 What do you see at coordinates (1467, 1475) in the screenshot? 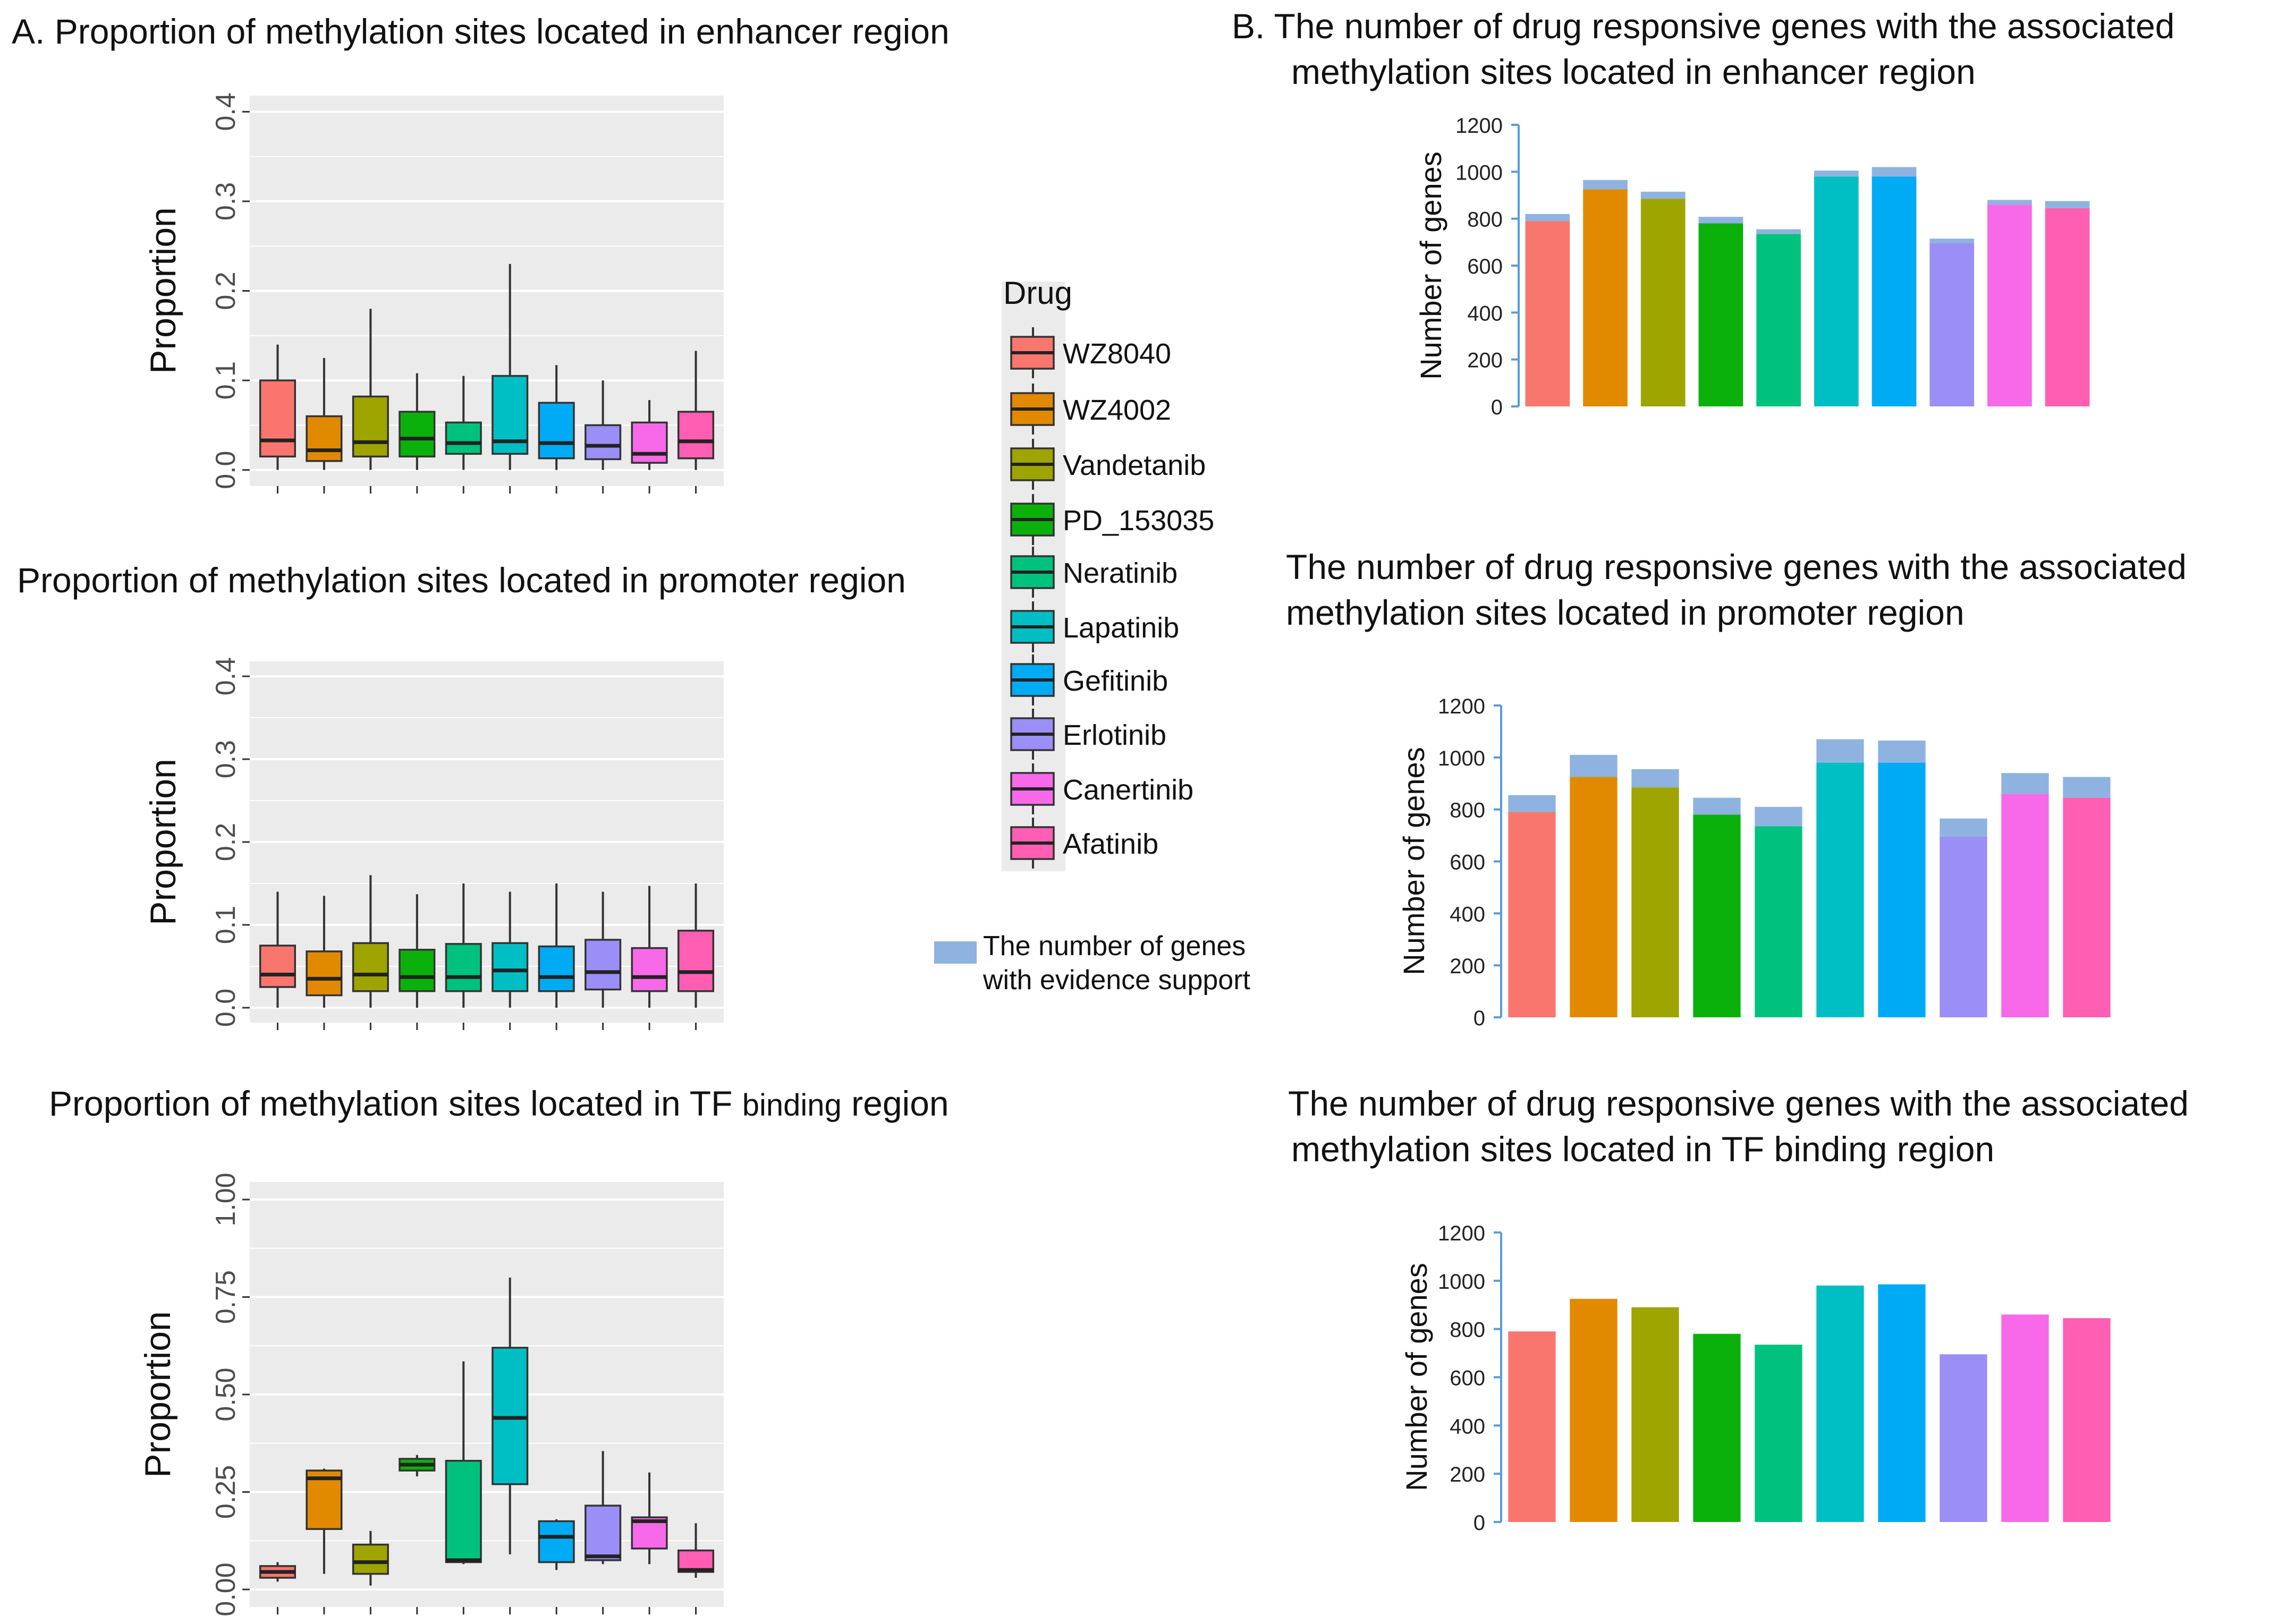
I see `y-tick-label: 200` at bounding box center [1467, 1475].